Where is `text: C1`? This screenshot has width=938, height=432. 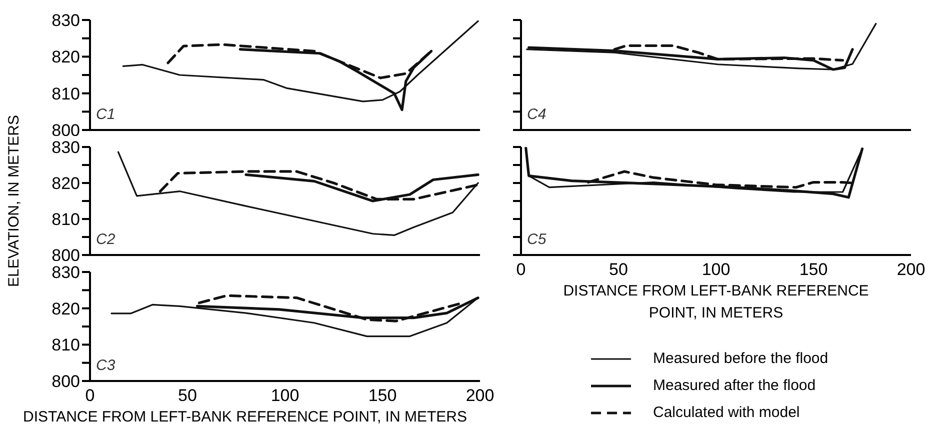 text: C1 is located at coordinates (106, 114).